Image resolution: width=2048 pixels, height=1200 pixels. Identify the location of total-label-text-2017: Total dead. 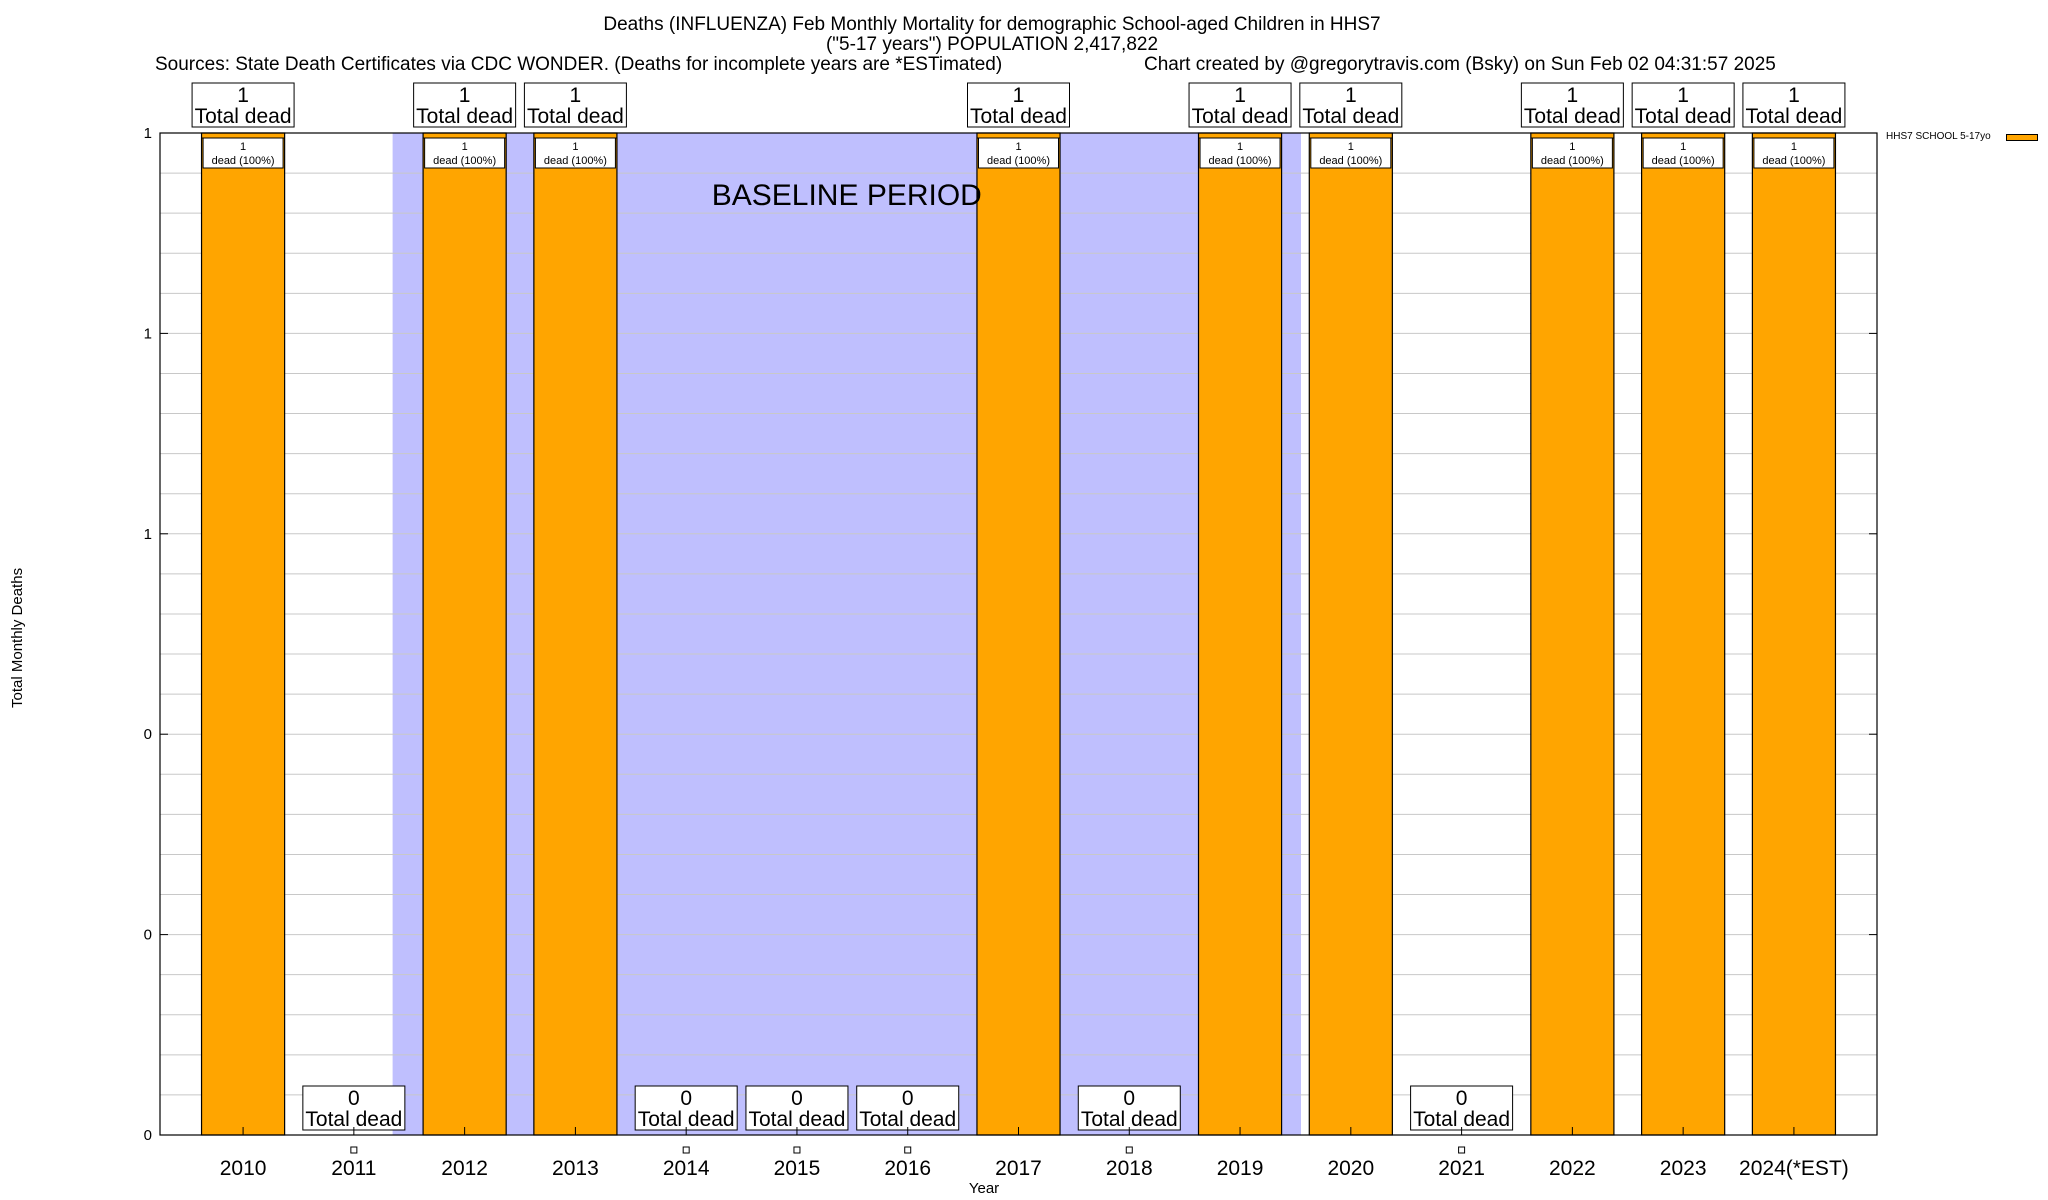
(1018, 116).